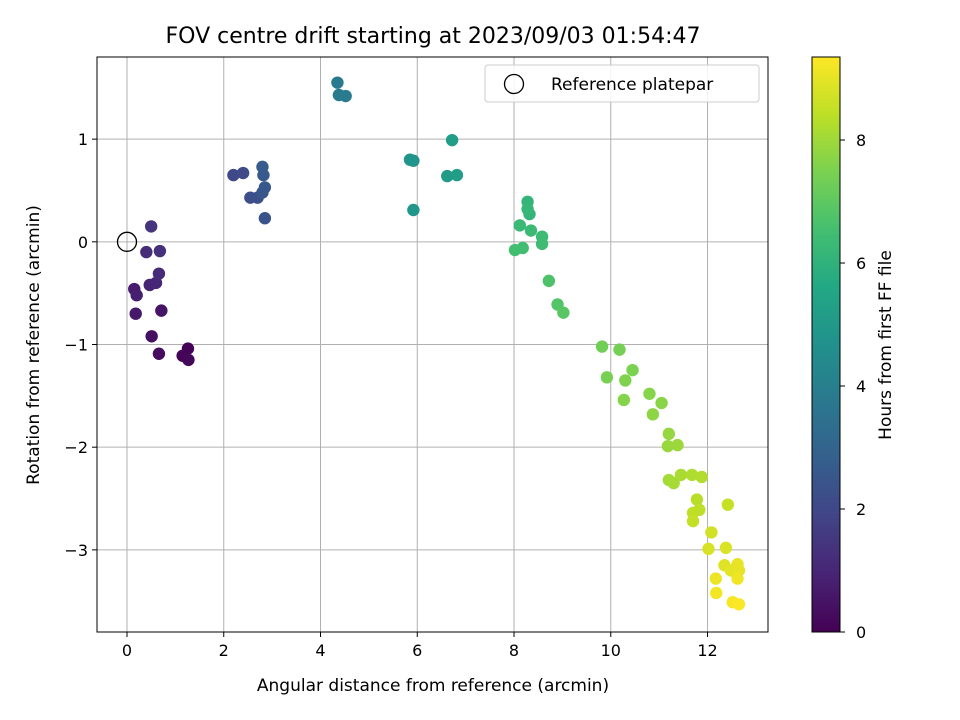 This screenshot has height=720, width=960. What do you see at coordinates (320, 650) in the screenshot?
I see `x-tick-label: 4` at bounding box center [320, 650].